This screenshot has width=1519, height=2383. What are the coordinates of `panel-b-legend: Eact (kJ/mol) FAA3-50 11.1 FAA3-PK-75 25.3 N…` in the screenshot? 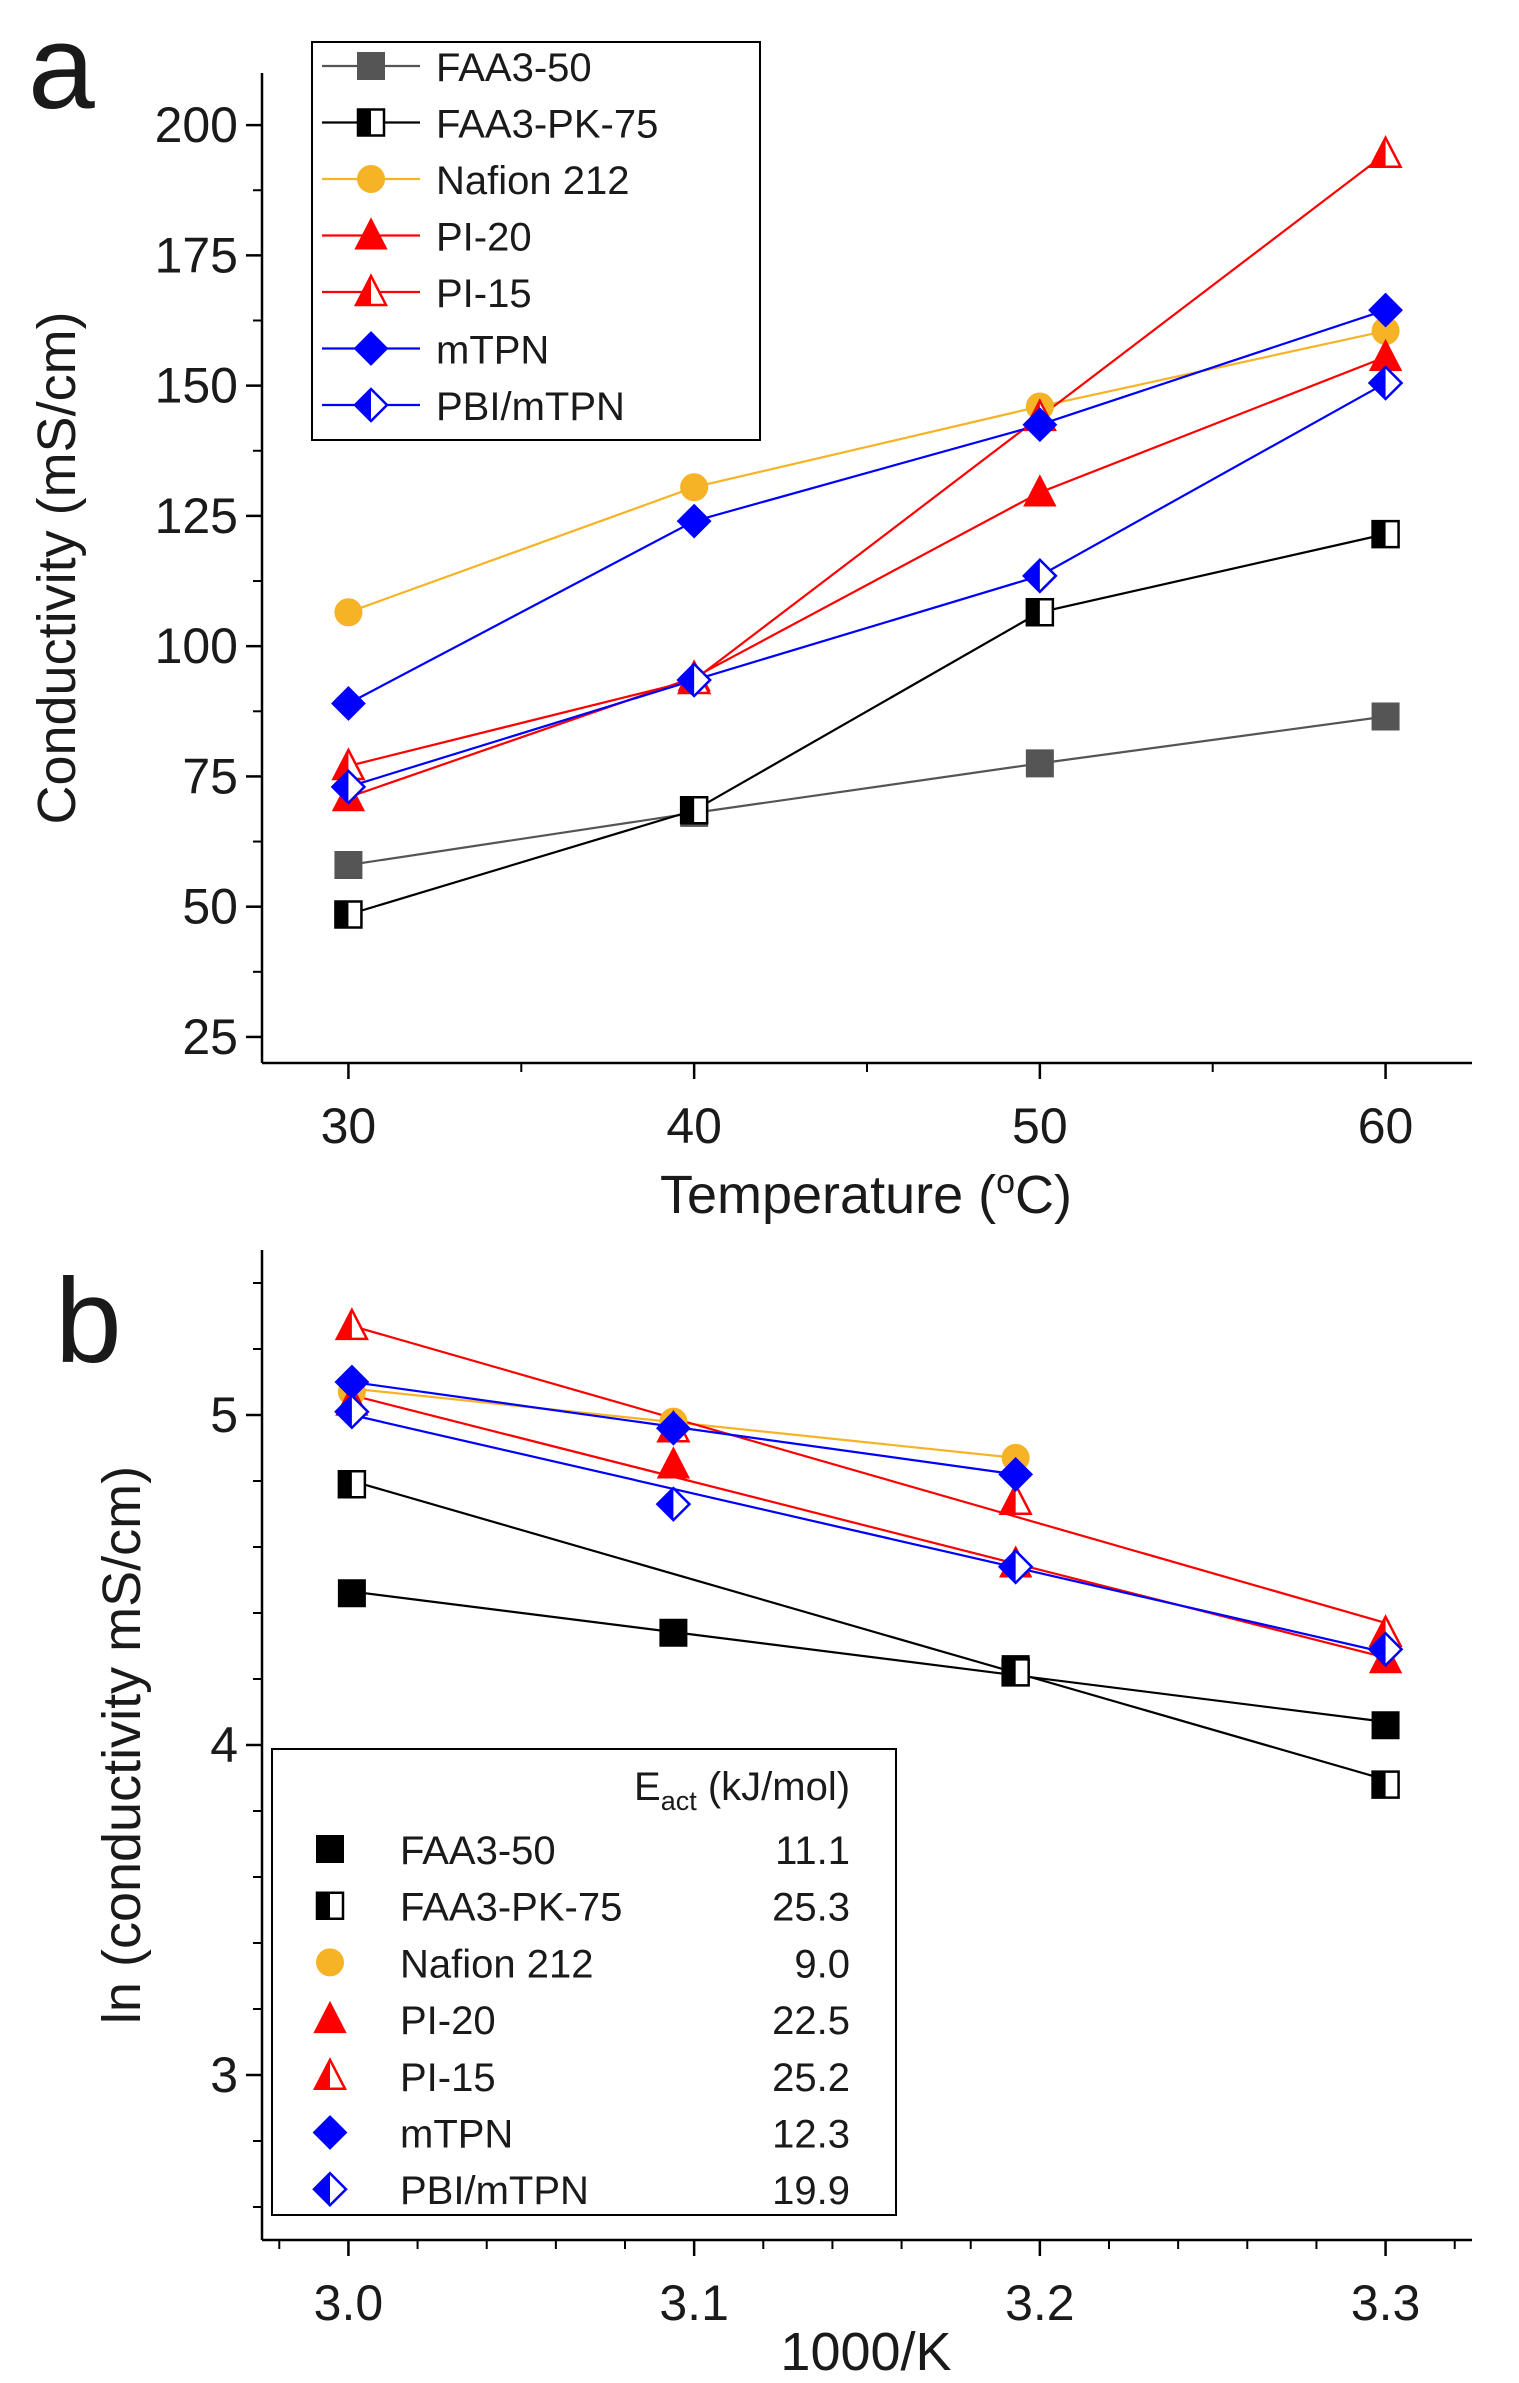 It's located at (584, 1982).